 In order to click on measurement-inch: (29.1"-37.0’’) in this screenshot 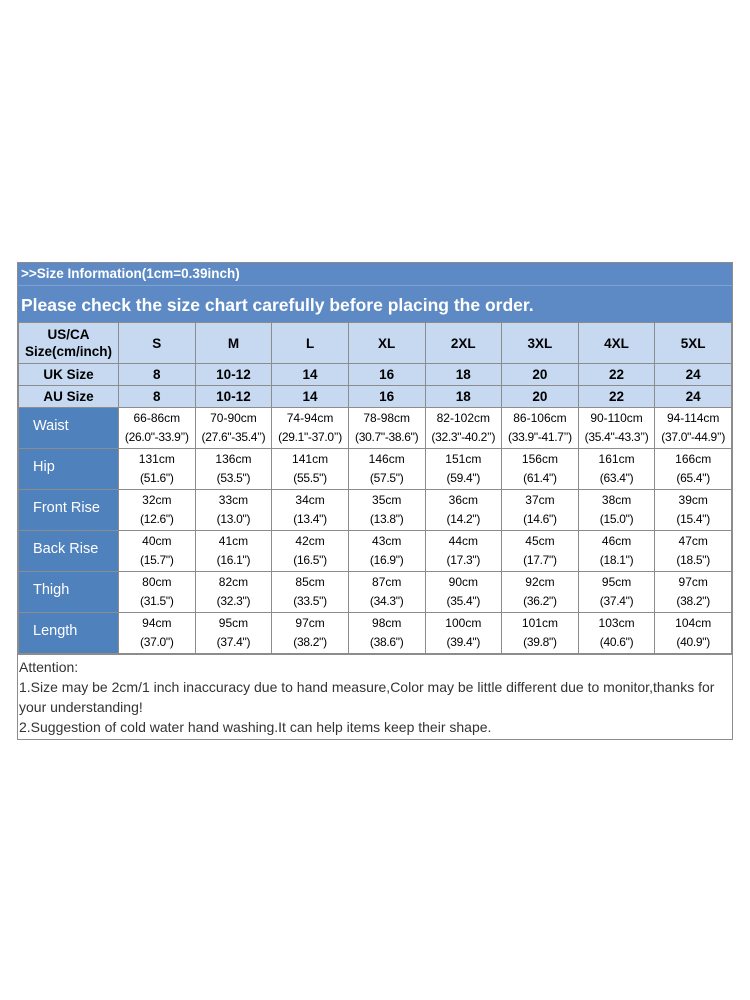, I will do `click(310, 437)`.